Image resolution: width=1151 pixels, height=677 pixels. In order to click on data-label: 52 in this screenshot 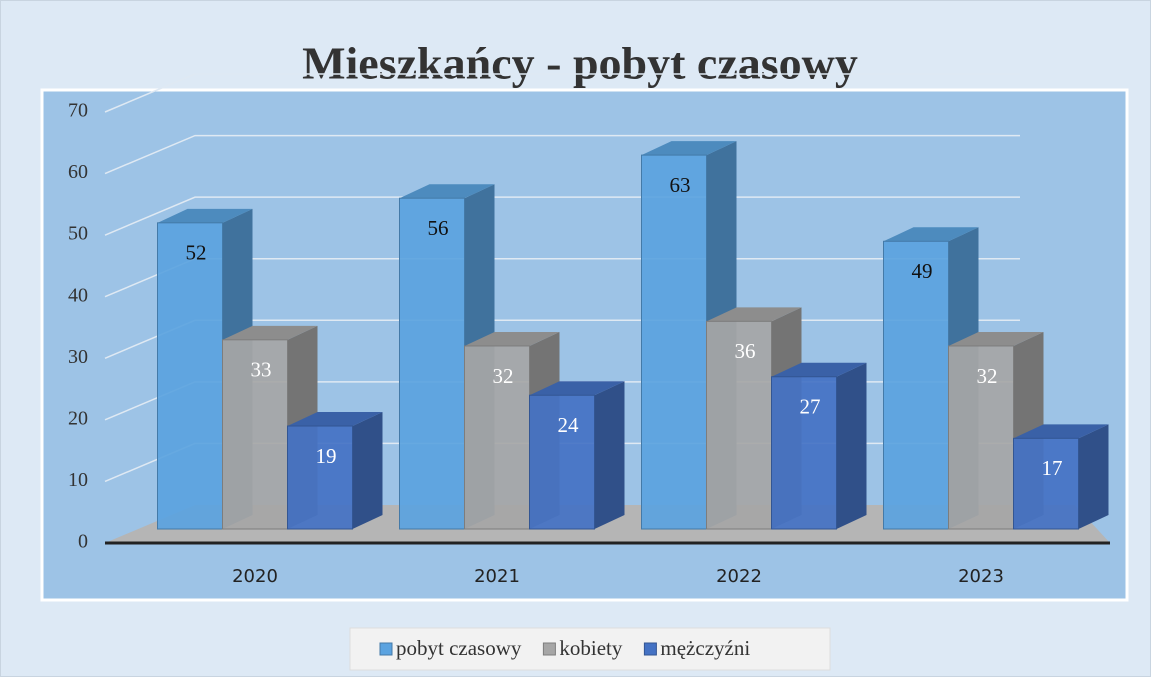, I will do `click(196, 253)`.